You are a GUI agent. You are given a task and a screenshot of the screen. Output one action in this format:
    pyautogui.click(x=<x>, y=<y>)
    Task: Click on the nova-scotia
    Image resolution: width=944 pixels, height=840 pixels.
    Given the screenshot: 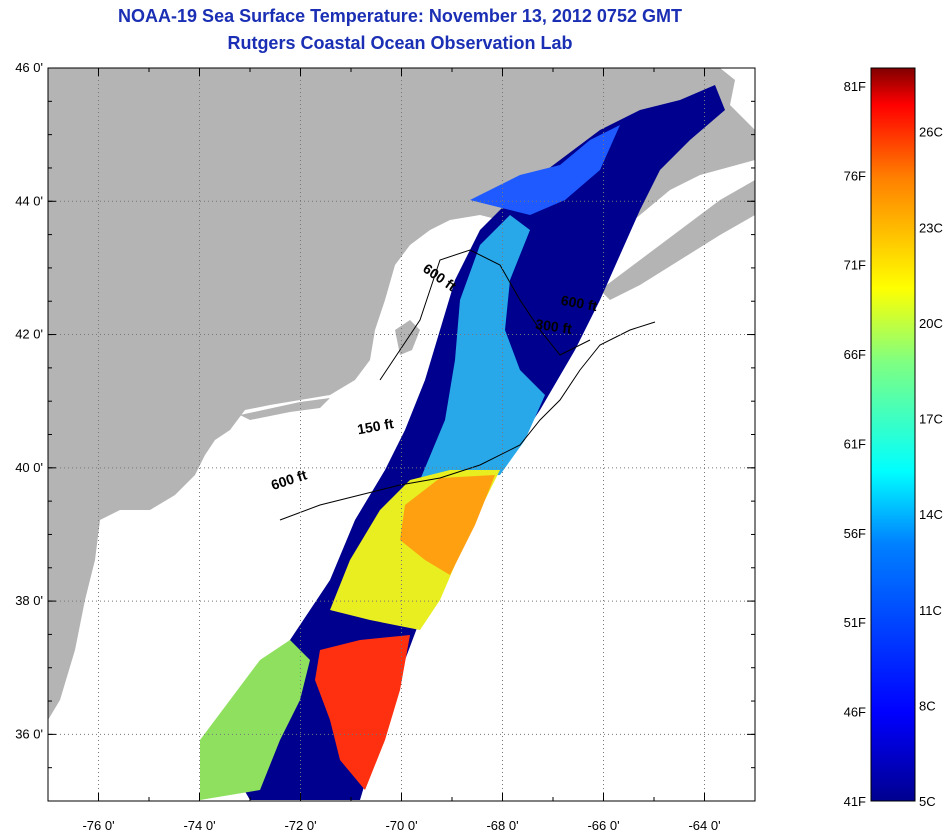 What is the action you would take?
    pyautogui.click(x=677, y=240)
    